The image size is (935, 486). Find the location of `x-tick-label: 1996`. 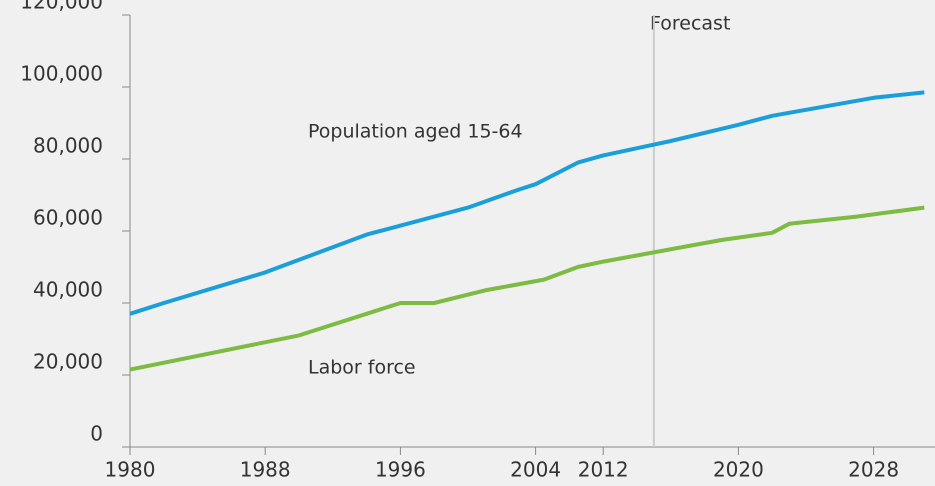

x-tick-label: 1996 is located at coordinates (400, 470).